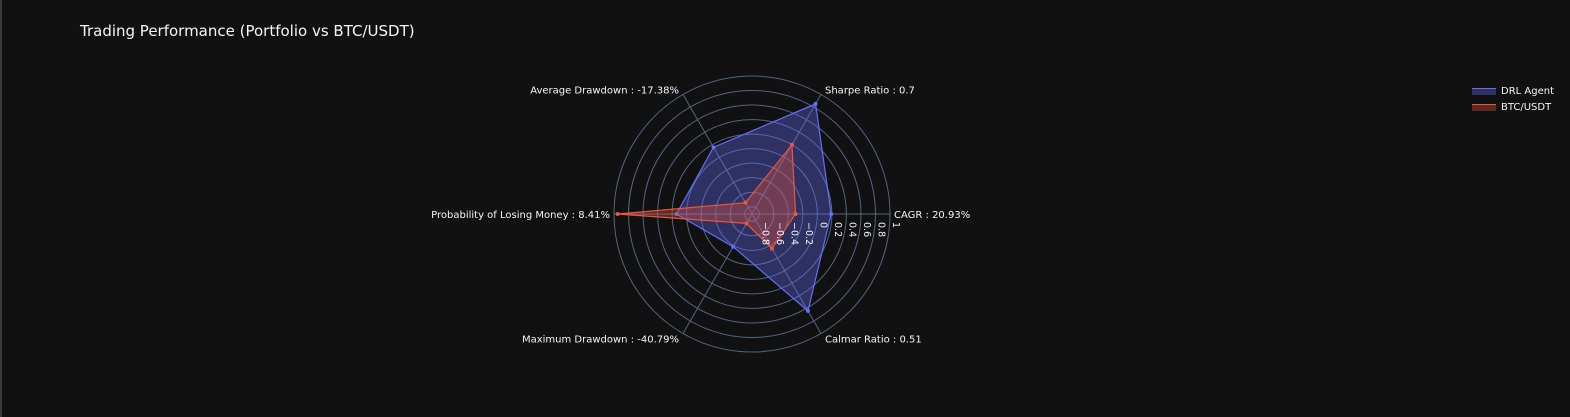 This screenshot has width=1570, height=417. I want to click on axis-label: Probability of Losing Money : 8.41%, so click(520, 215).